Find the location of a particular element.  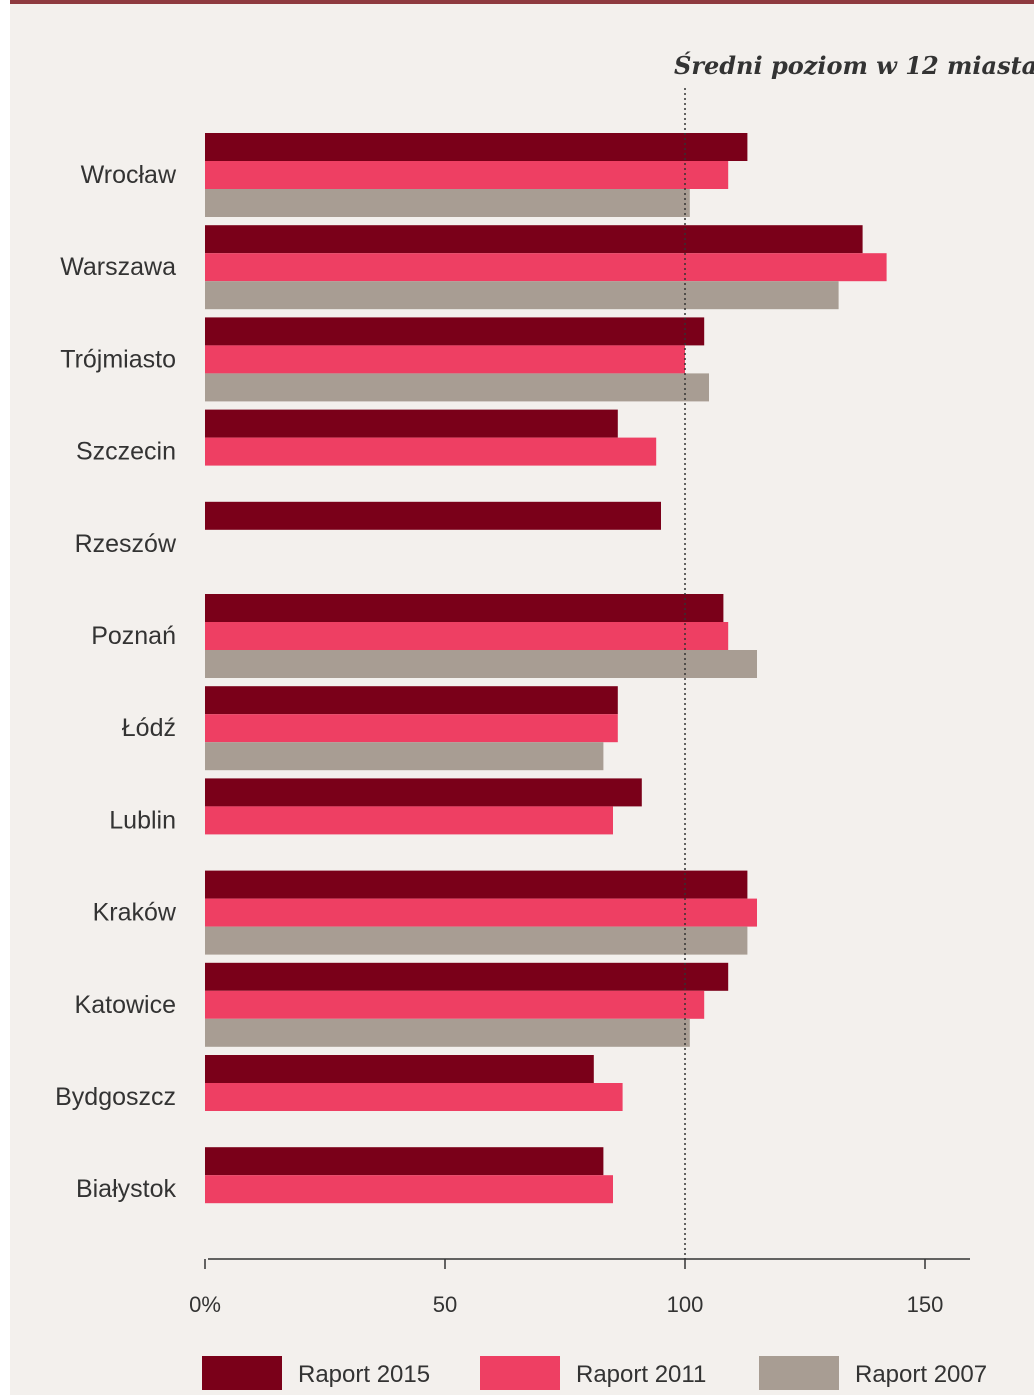

category-label: Poznań is located at coordinates (133, 636).